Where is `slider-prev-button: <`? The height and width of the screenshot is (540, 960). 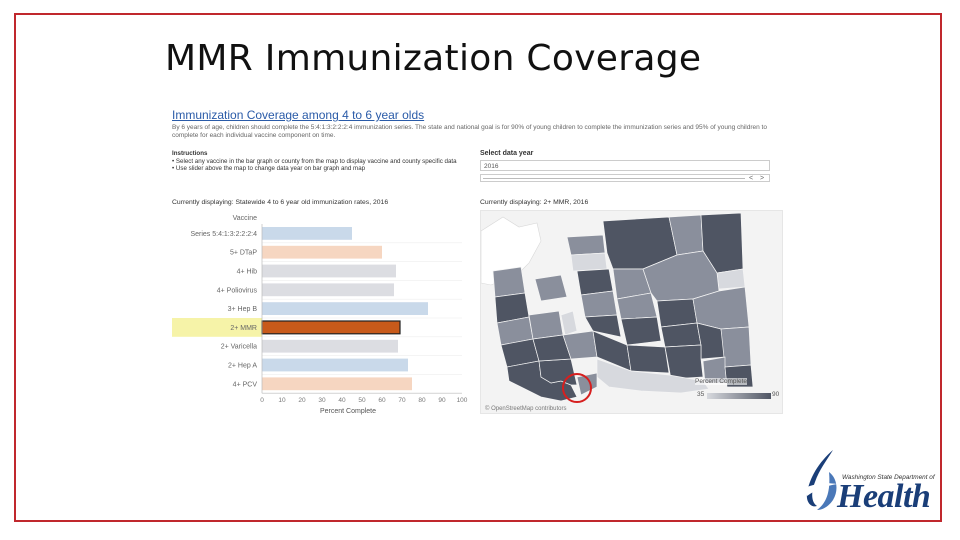 slider-prev-button: < is located at coordinates (751, 178).